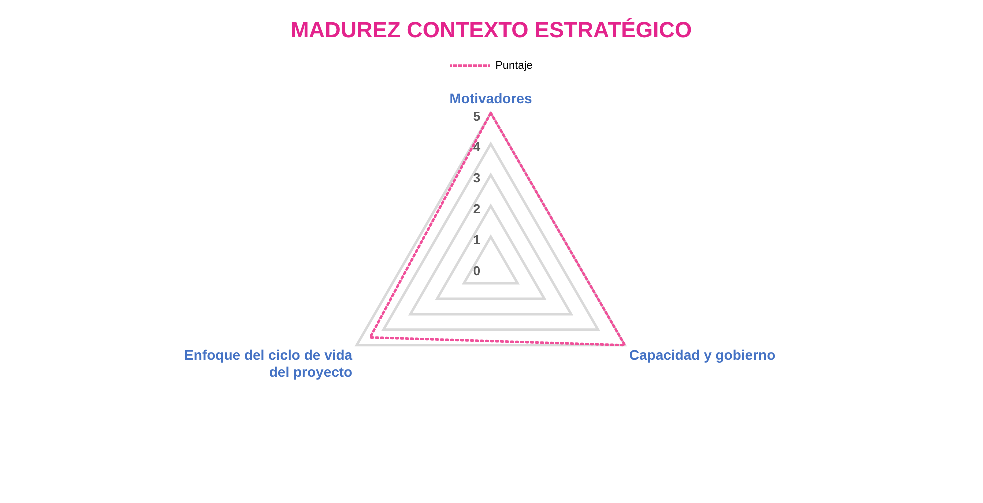 The width and height of the screenshot is (983, 503). Describe the element at coordinates (702, 355) in the screenshot. I see `spoke-label: Capacidad y gobierno` at that location.